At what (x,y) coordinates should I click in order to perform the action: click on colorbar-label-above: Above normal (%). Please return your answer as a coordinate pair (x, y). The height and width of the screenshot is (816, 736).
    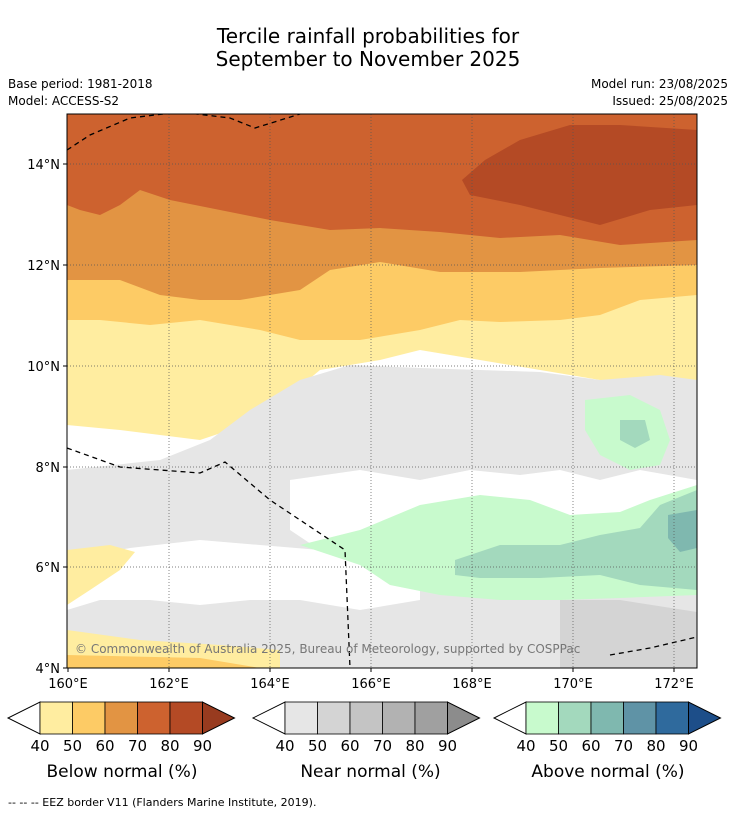
    Looking at the image, I should click on (608, 772).